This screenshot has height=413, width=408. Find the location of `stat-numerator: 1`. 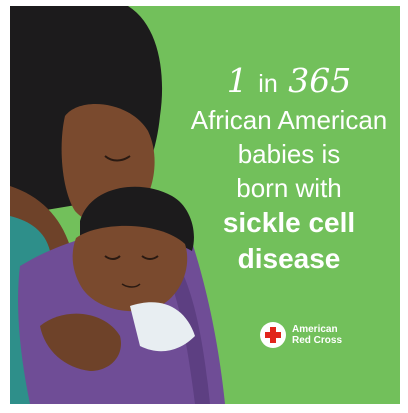

stat-numerator: 1 is located at coordinates (237, 80).